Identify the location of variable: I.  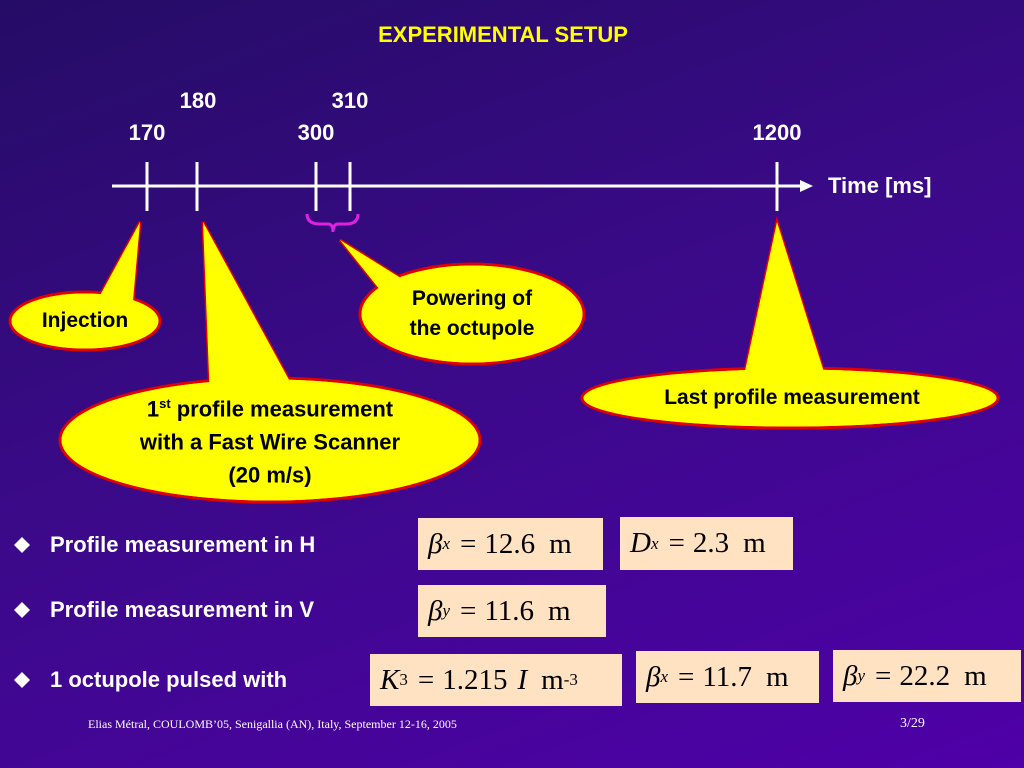
(522, 679).